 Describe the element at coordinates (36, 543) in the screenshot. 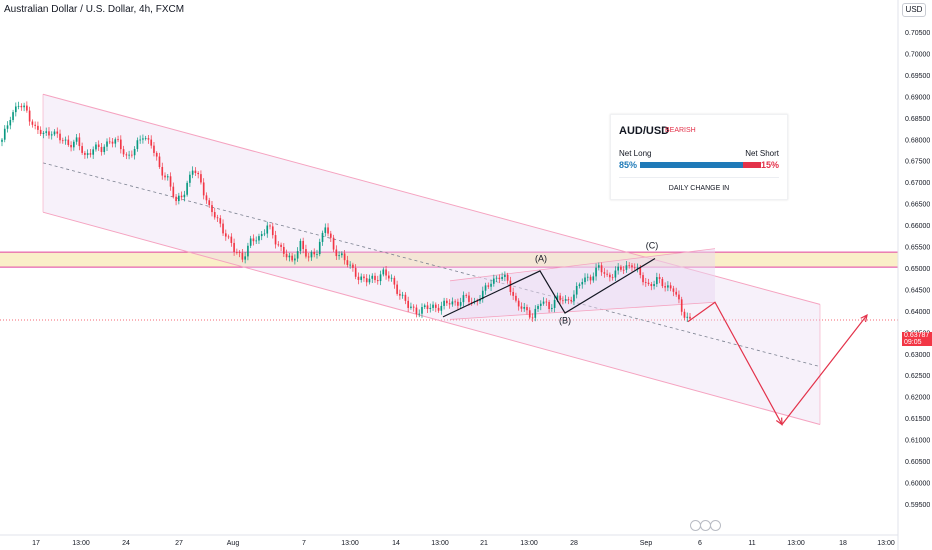

I see `time-tick-label: 17` at that location.